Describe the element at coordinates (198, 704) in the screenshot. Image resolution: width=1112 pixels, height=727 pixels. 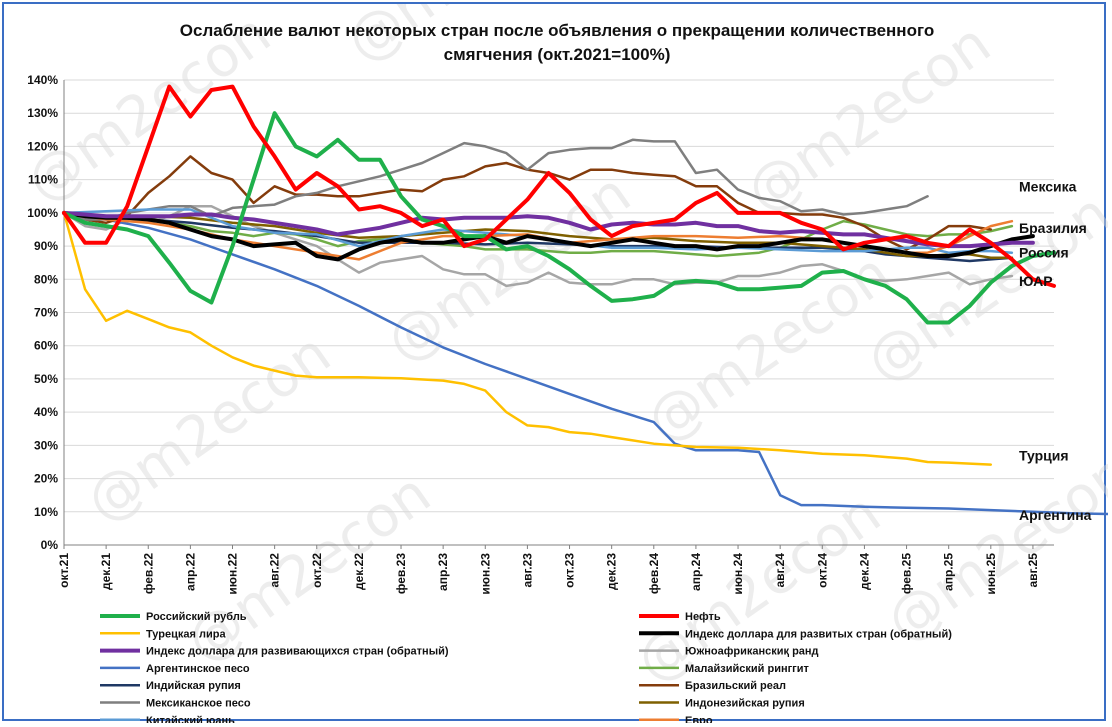
I see `legend-label: Мексиканское песо` at that location.